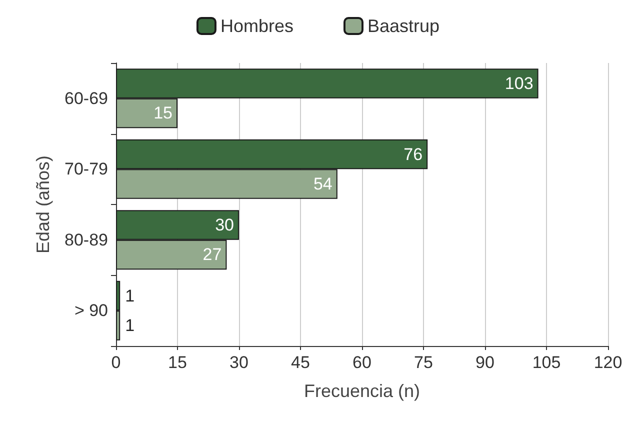 Image resolution: width=638 pixels, height=446 pixels. What do you see at coordinates (362, 362) in the screenshot?
I see `x-tick-label: 60` at bounding box center [362, 362].